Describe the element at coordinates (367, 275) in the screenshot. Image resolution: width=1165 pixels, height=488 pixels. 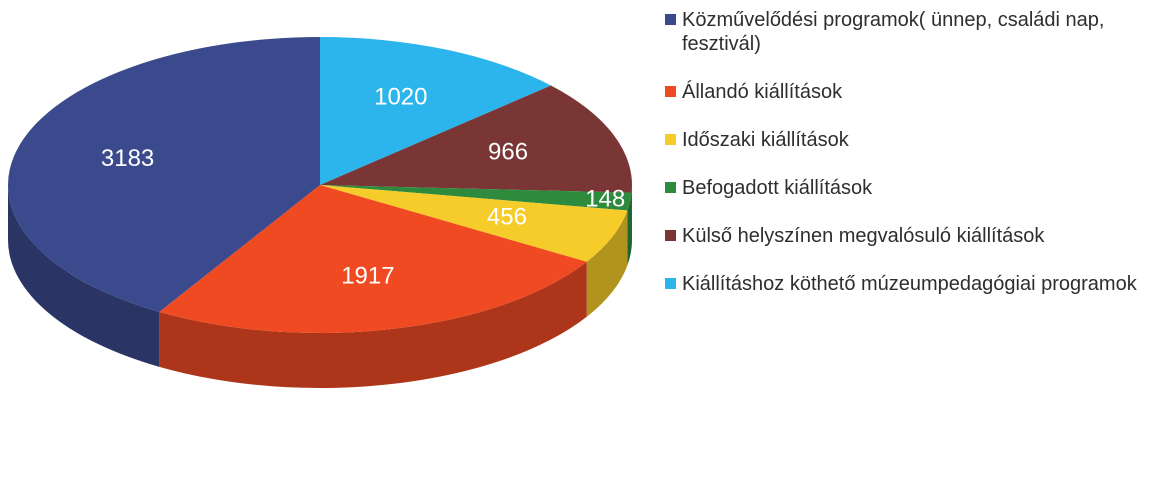
I see `value-label: 1917` at that location.